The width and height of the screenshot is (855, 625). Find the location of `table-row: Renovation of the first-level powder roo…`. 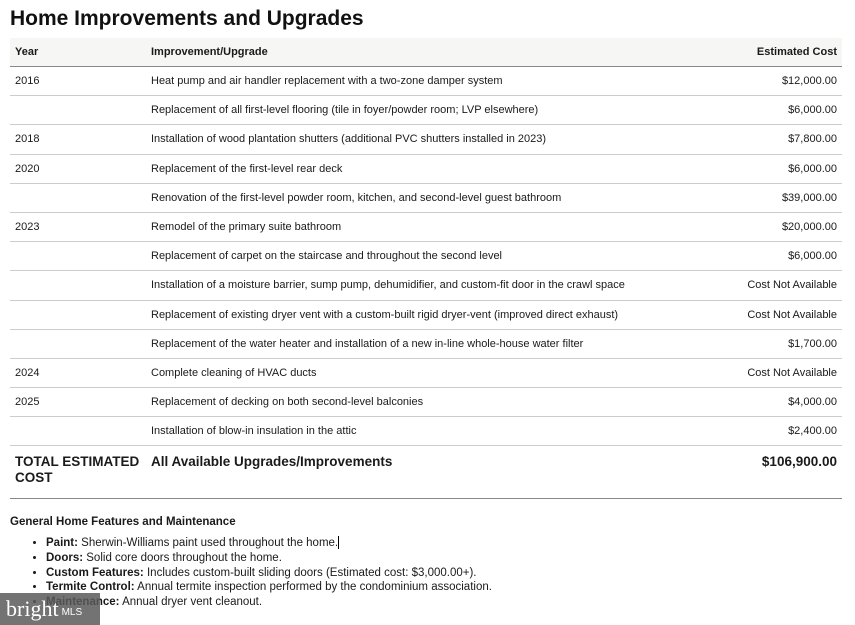

table-row: Renovation of the first-level powder roo… is located at coordinates (426, 198).